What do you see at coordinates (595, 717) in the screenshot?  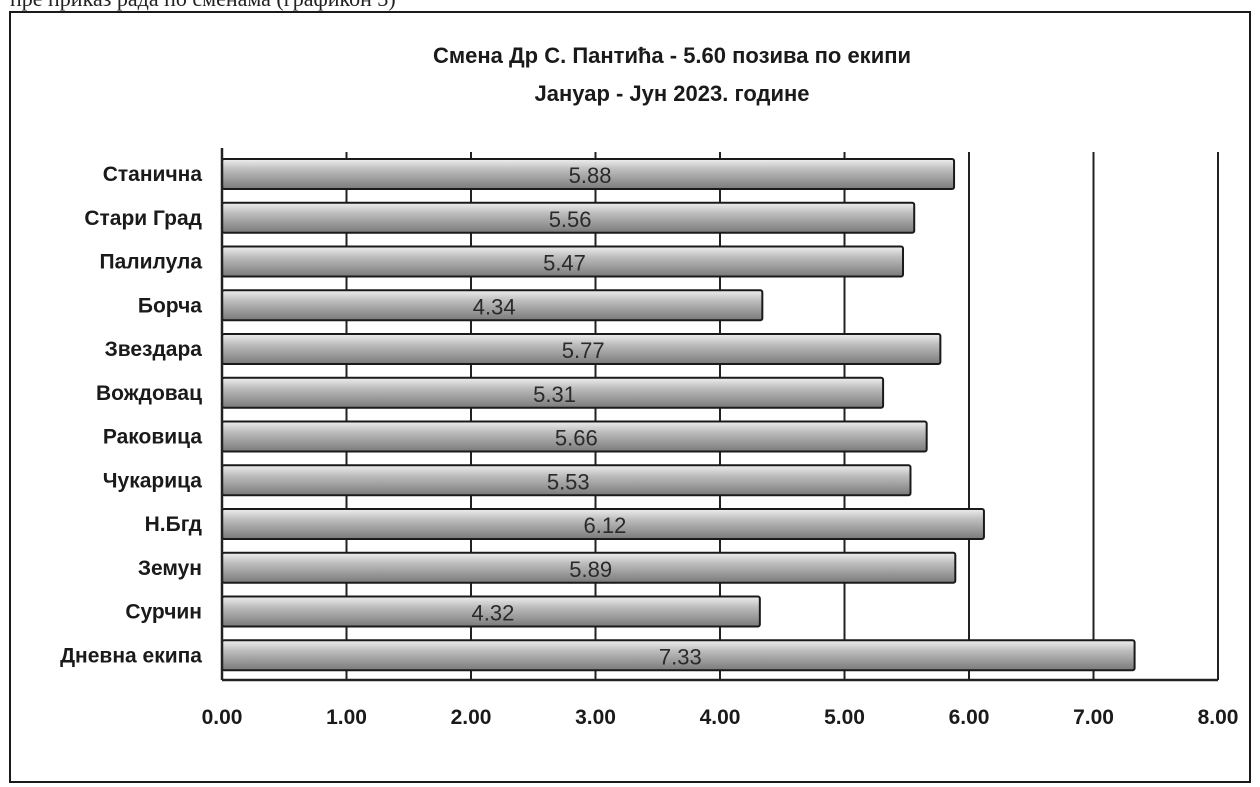 I see `x-tick-label: 3.00` at bounding box center [595, 717].